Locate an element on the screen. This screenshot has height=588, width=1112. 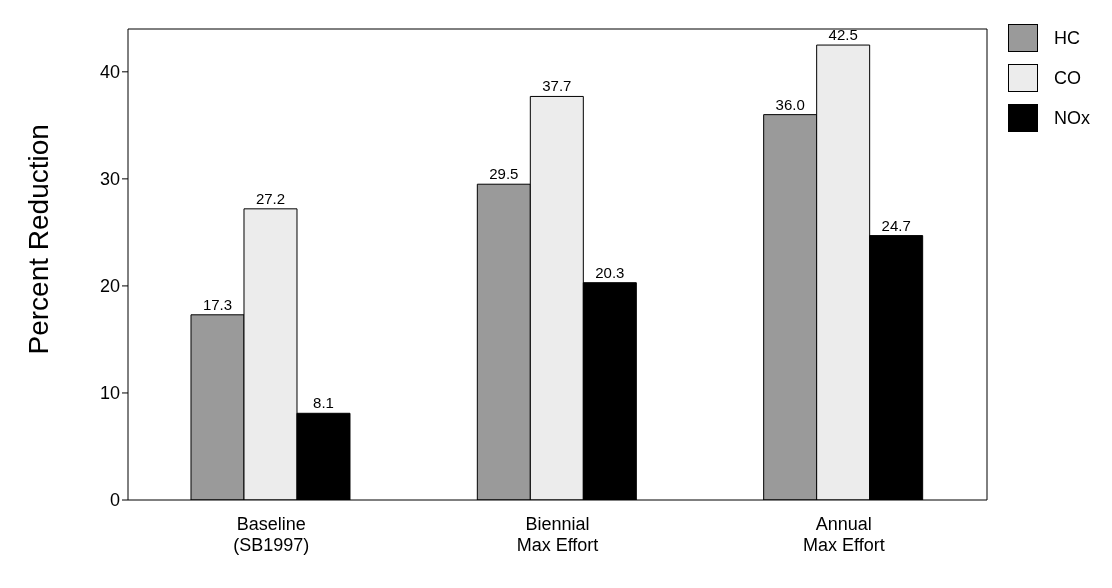
y-tick-label: 30 is located at coordinates (109, 179).